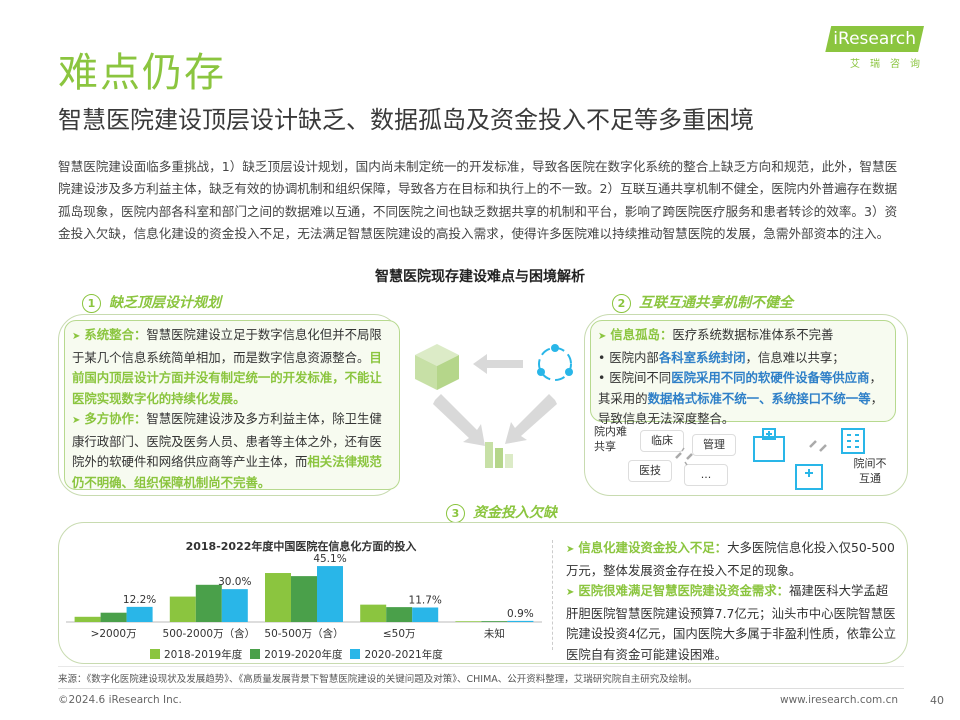 Image resolution: width=960 pixels, height=720 pixels. Describe the element at coordinates (455, 513) in the screenshot. I see `section3-number: 3` at that location.